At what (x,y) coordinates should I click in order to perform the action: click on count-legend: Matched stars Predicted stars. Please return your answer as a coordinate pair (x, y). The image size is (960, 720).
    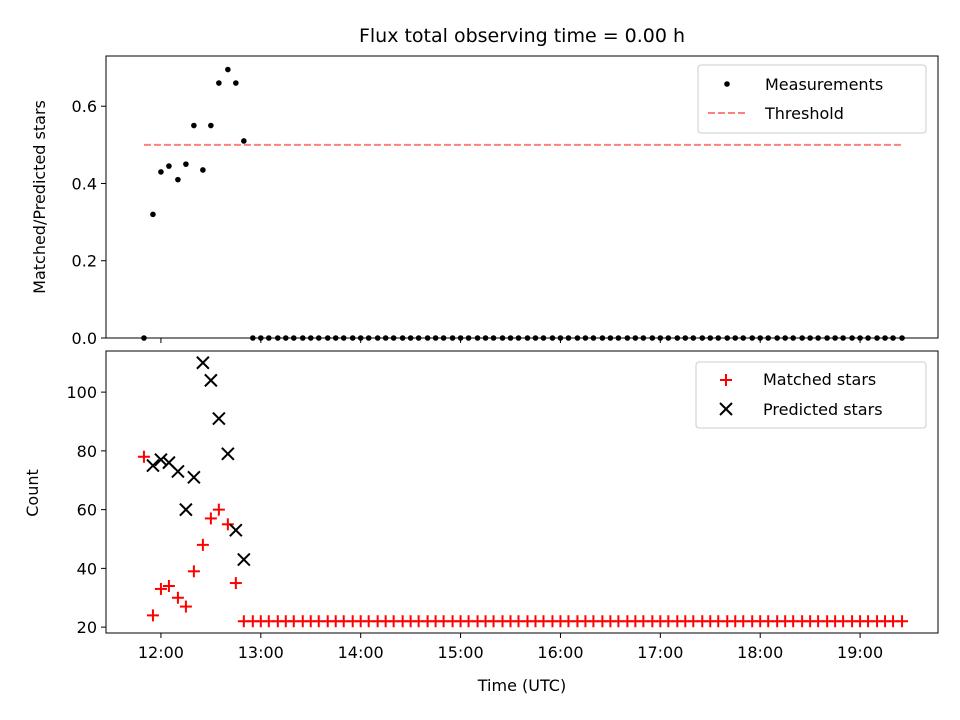
    Looking at the image, I should click on (811, 395).